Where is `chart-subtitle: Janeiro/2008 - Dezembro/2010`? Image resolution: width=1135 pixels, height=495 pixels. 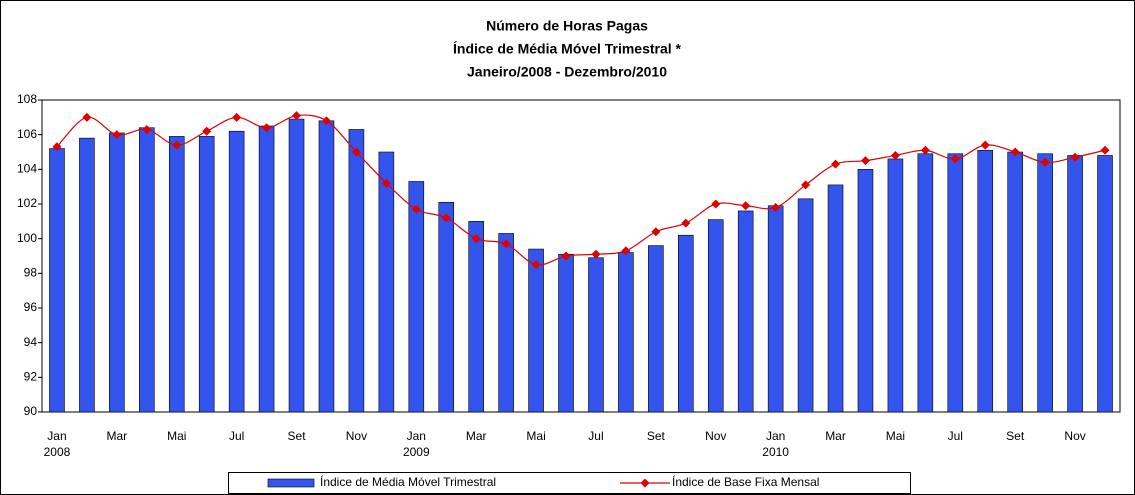 chart-subtitle: Janeiro/2008 - Dezembro/2010 is located at coordinates (567, 72).